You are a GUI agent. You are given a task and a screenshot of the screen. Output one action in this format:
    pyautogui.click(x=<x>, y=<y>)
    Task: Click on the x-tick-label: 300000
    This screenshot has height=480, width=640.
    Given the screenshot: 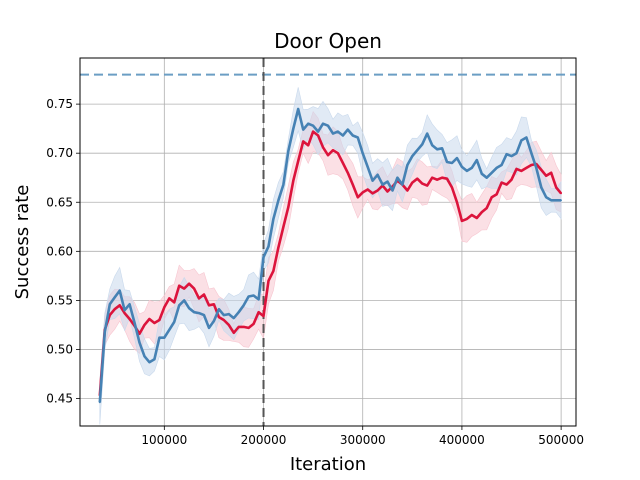 What is the action you would take?
    pyautogui.click(x=363, y=440)
    